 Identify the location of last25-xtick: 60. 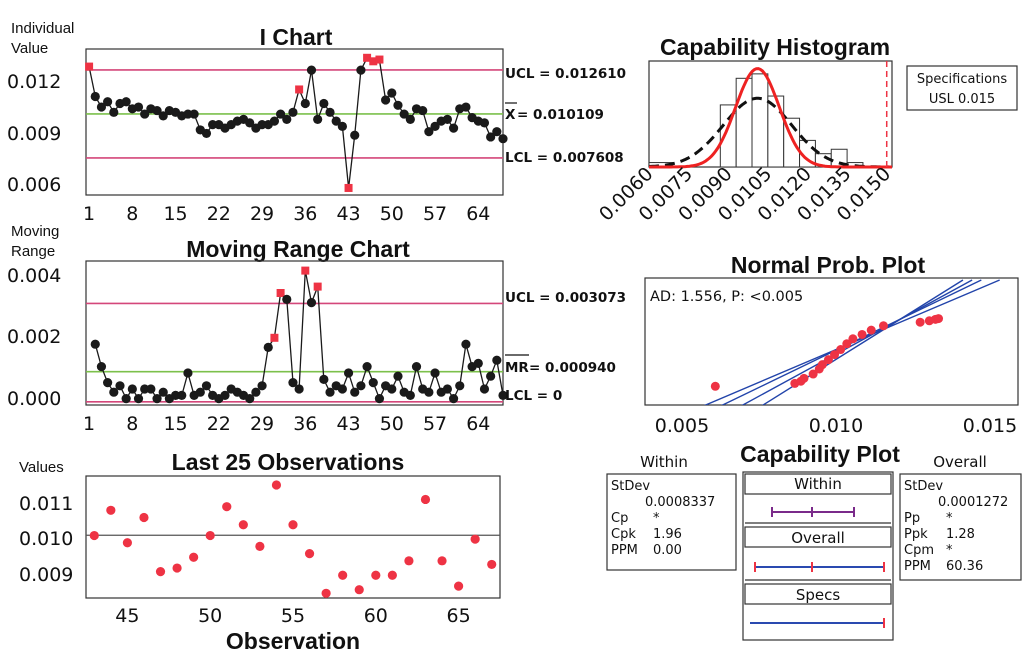
(376, 616).